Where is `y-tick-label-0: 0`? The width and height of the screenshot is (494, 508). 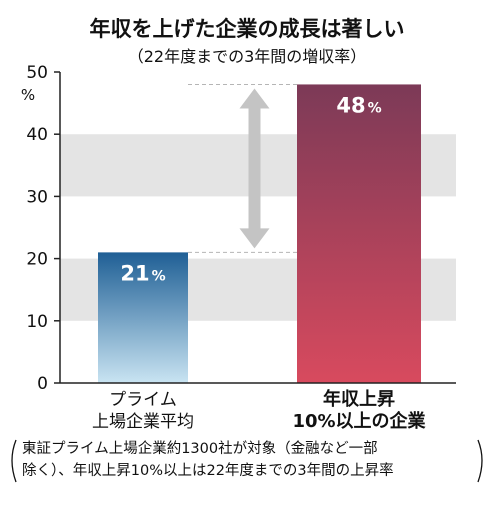 y-tick-label-0: 0 is located at coordinates (42, 384).